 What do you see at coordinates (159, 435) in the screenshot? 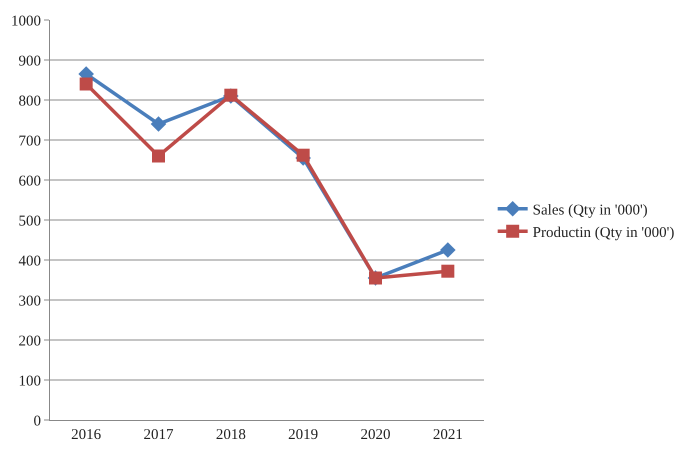
I see `x-tick-label: 2017` at bounding box center [159, 435].